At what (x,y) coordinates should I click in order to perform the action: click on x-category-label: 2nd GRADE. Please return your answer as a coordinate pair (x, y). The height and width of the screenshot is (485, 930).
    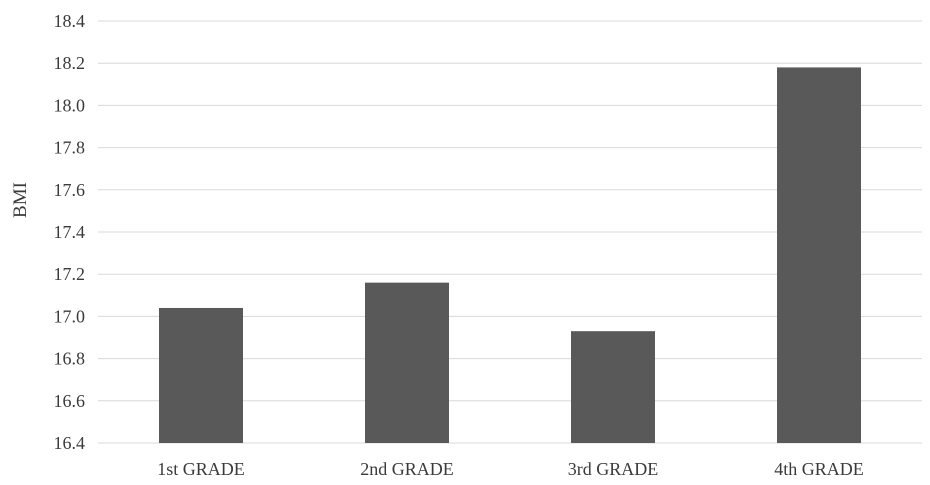
    Looking at the image, I should click on (407, 469).